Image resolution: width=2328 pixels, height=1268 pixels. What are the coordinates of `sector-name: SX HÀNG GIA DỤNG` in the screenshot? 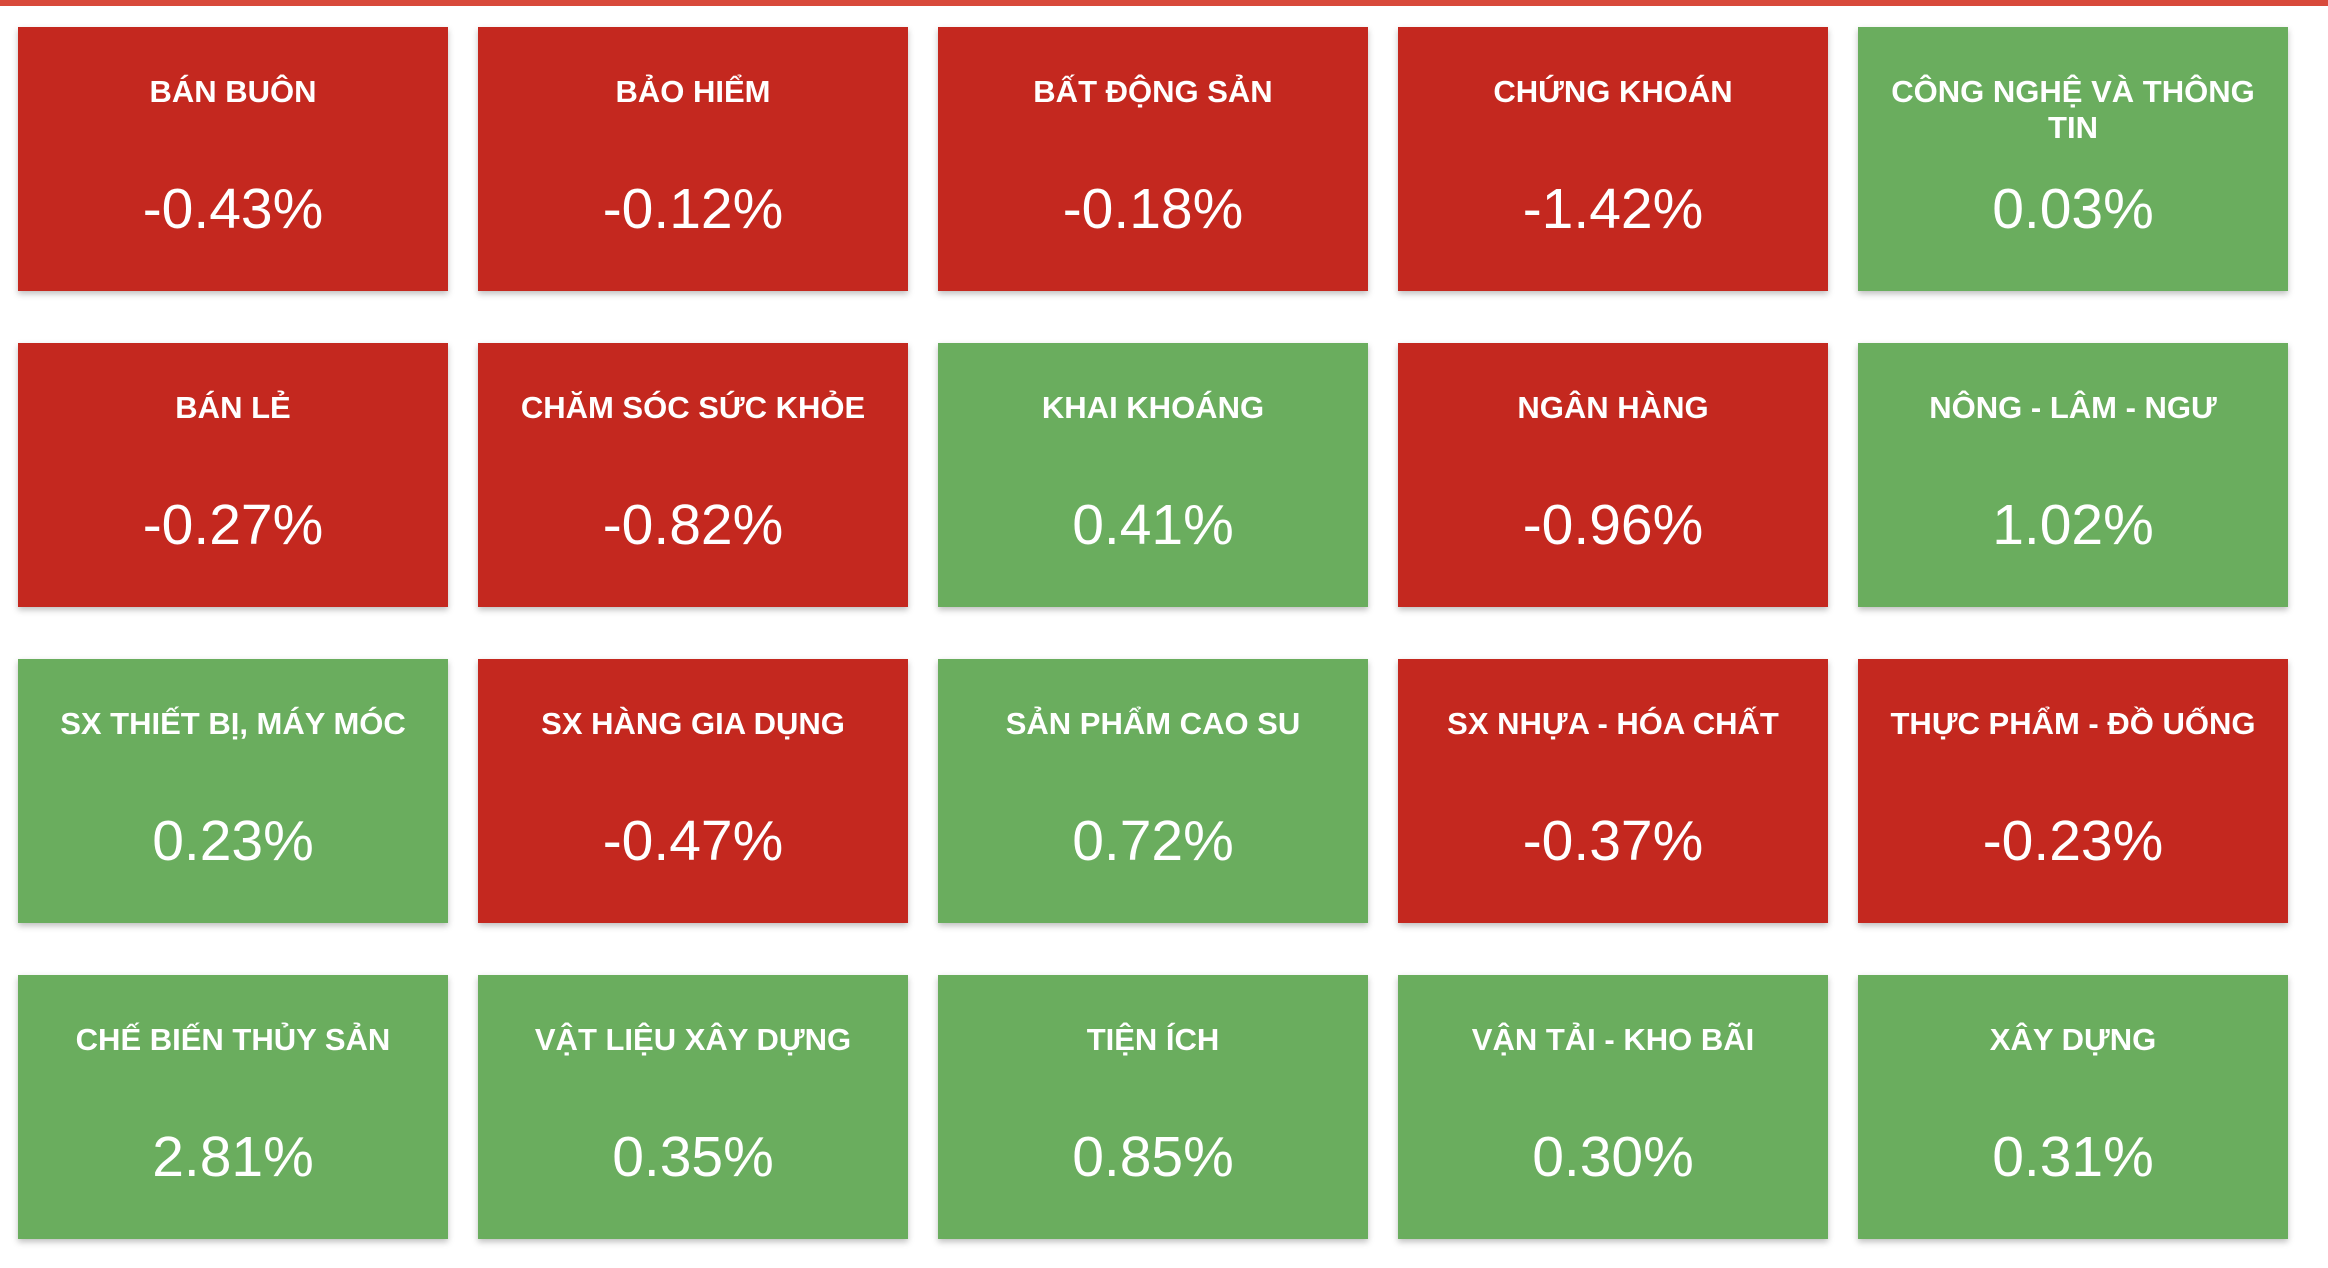 It's located at (693, 723).